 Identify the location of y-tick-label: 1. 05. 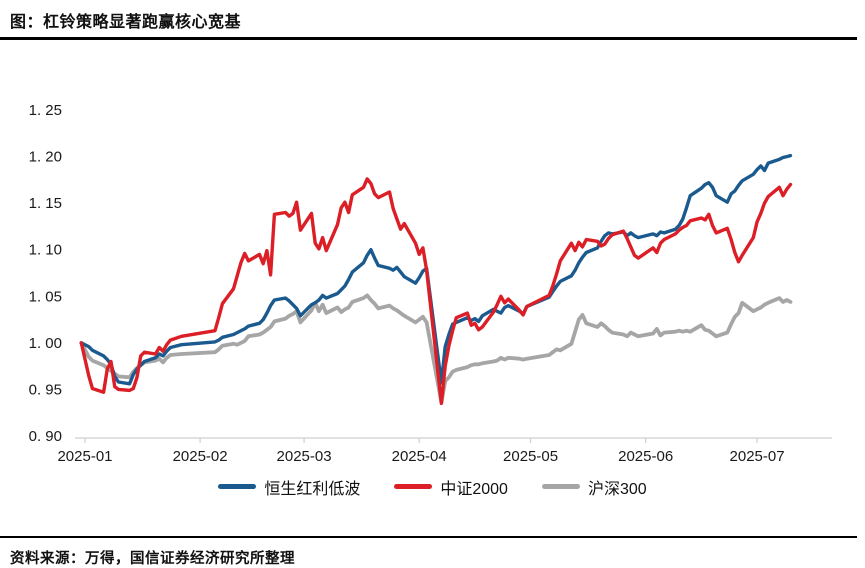
(45, 296).